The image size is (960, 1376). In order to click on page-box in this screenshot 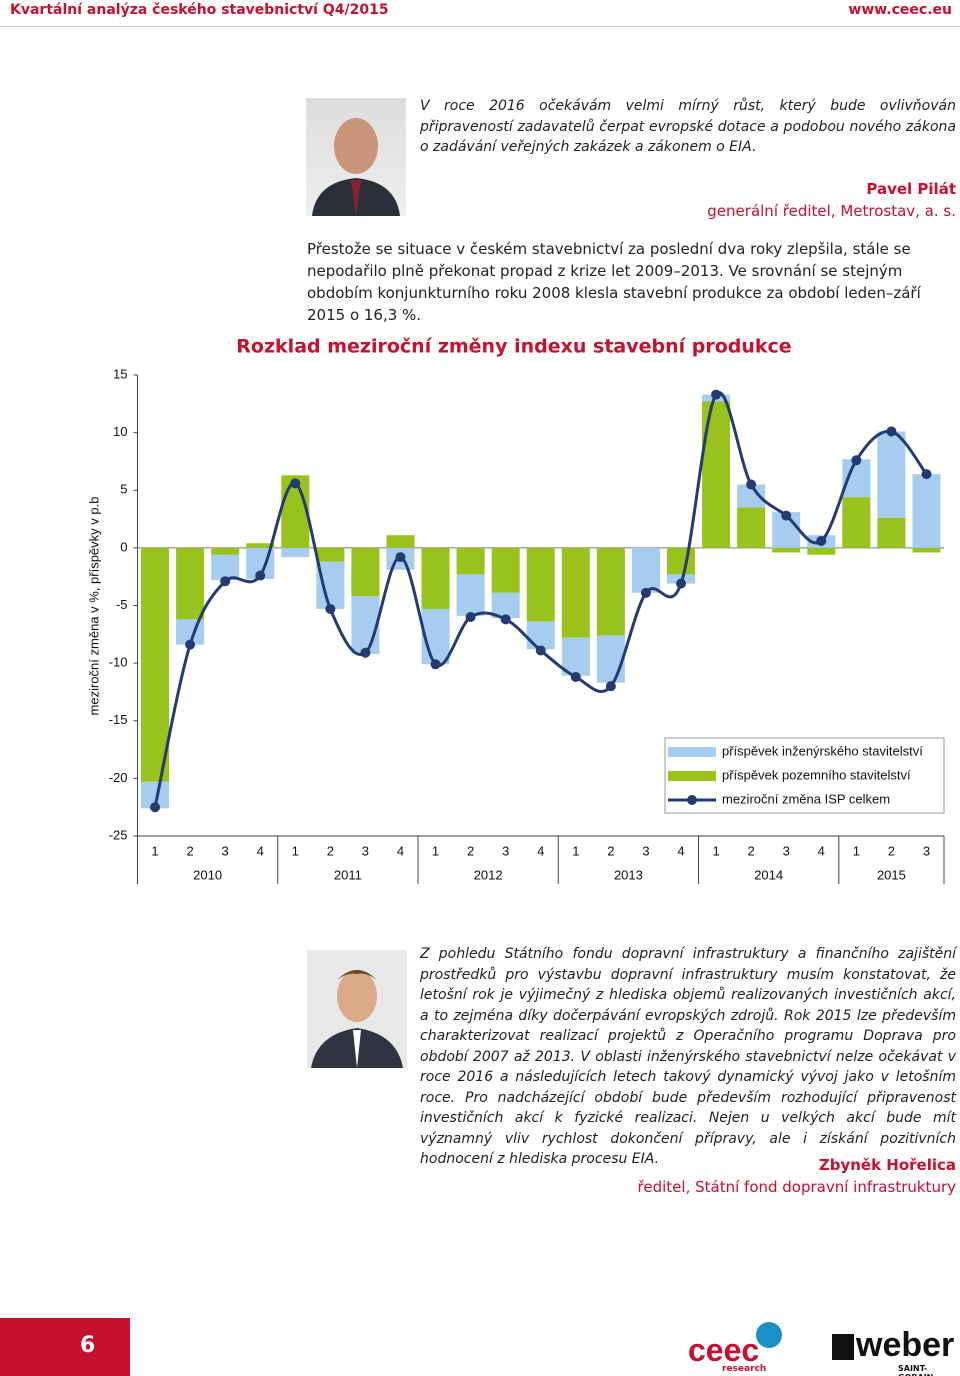, I will do `click(65, 1347)`.